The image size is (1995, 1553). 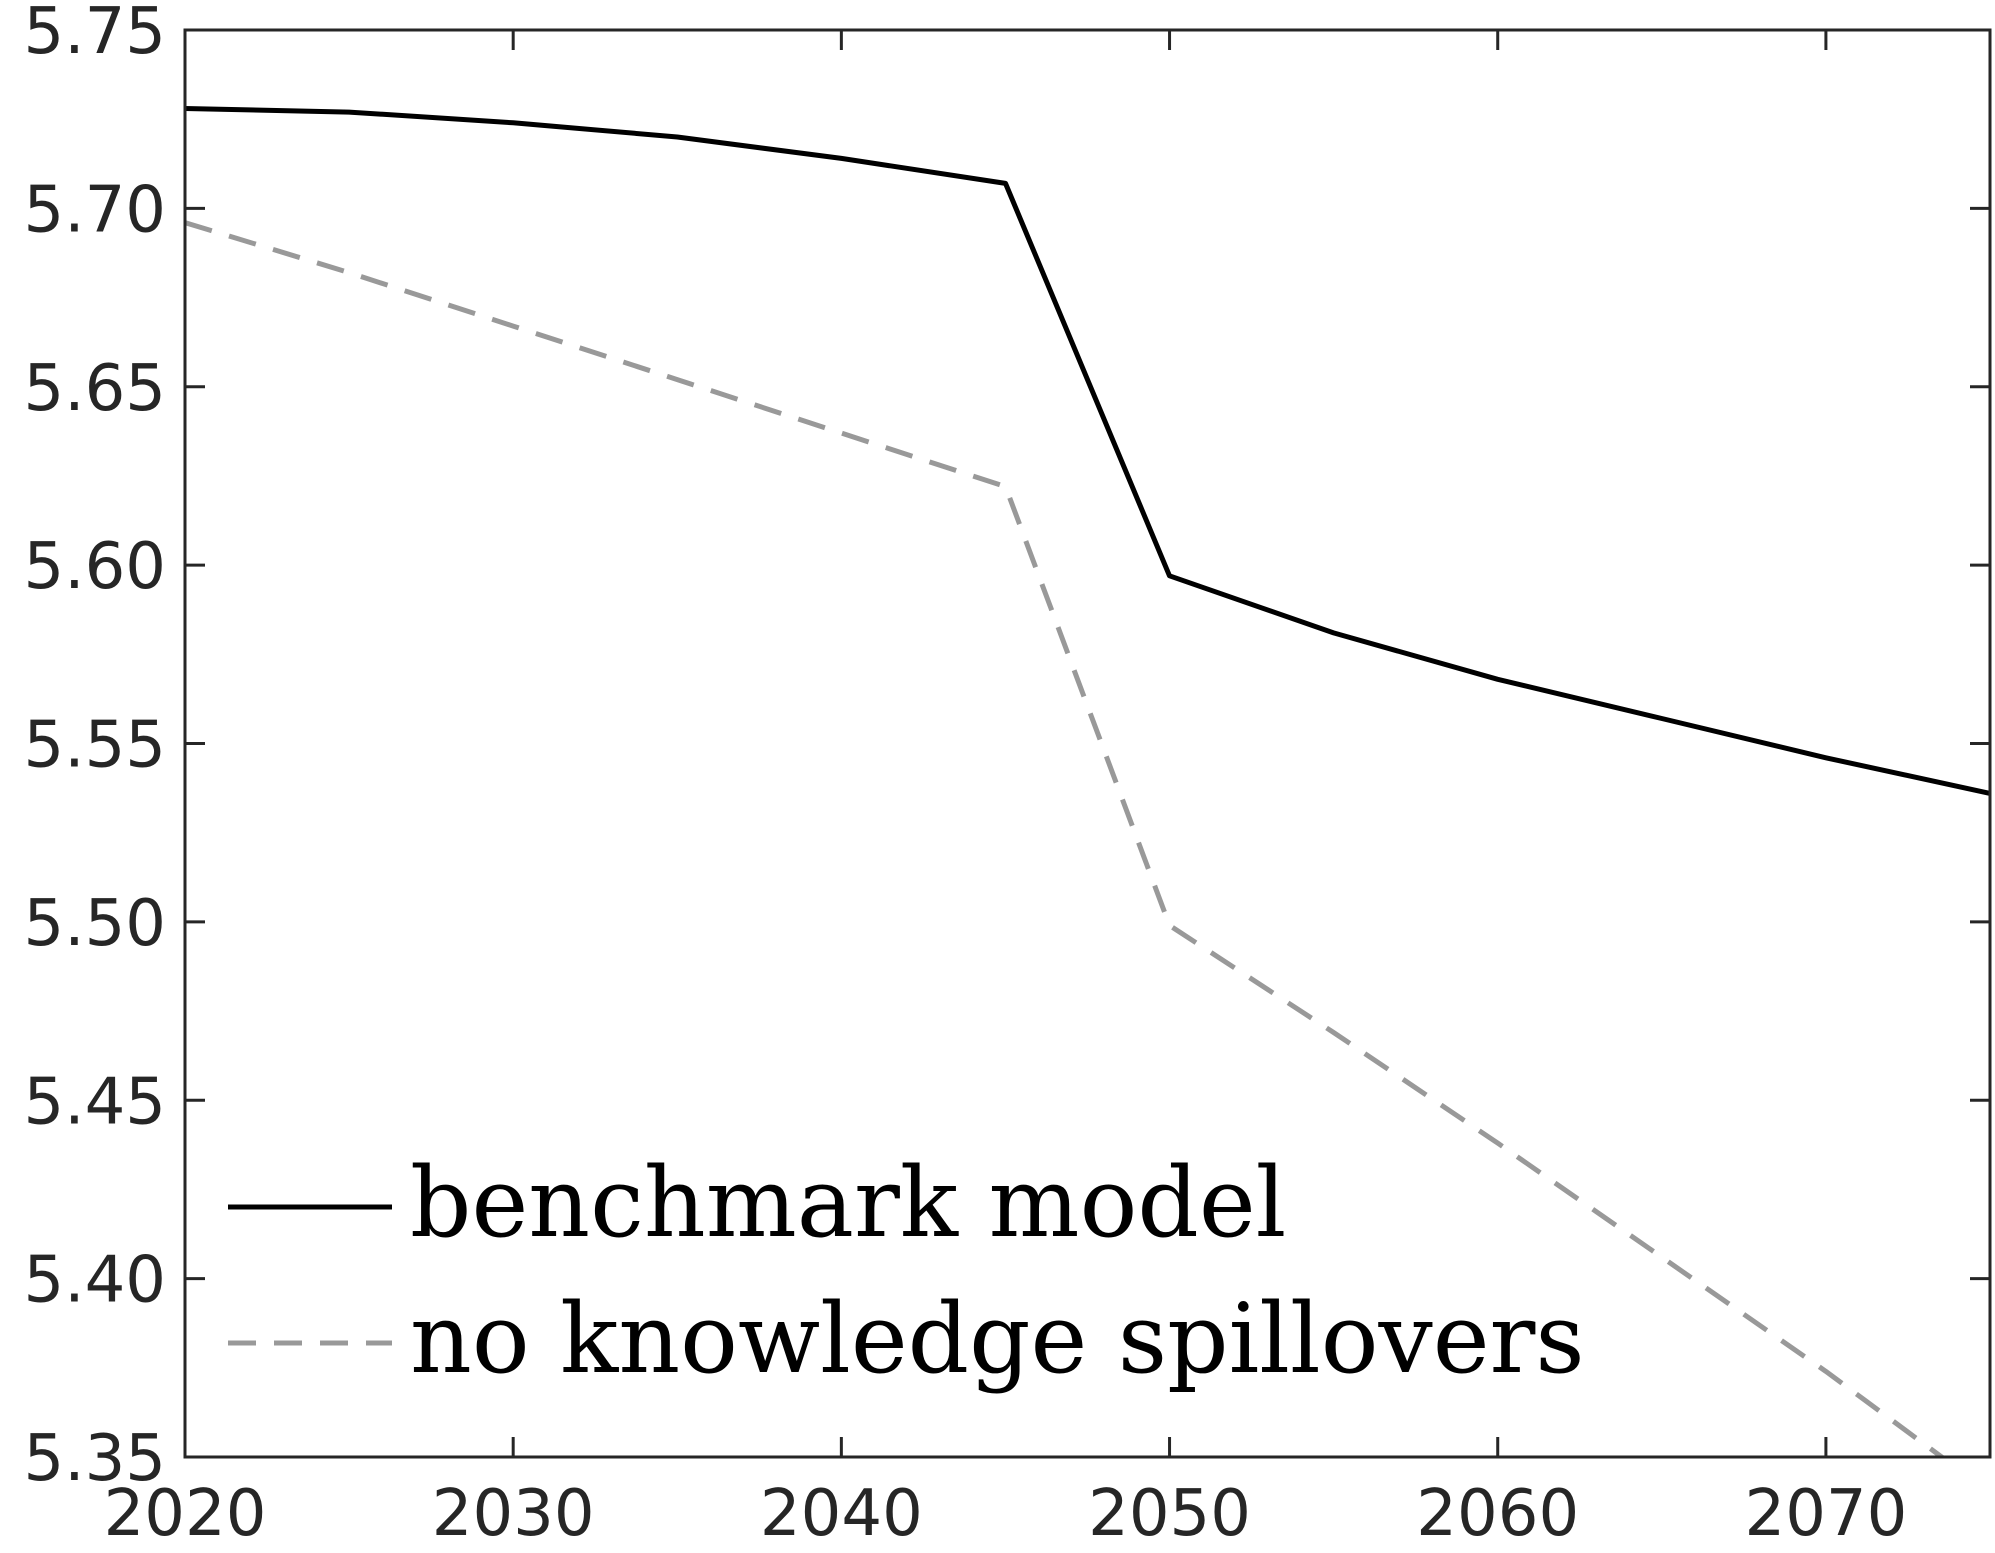 I want to click on y-tick-labels: 5.35 5.40 5.45 5.50 5.55 5.60 5.65 5.70 5.75, so click(x=95, y=748).